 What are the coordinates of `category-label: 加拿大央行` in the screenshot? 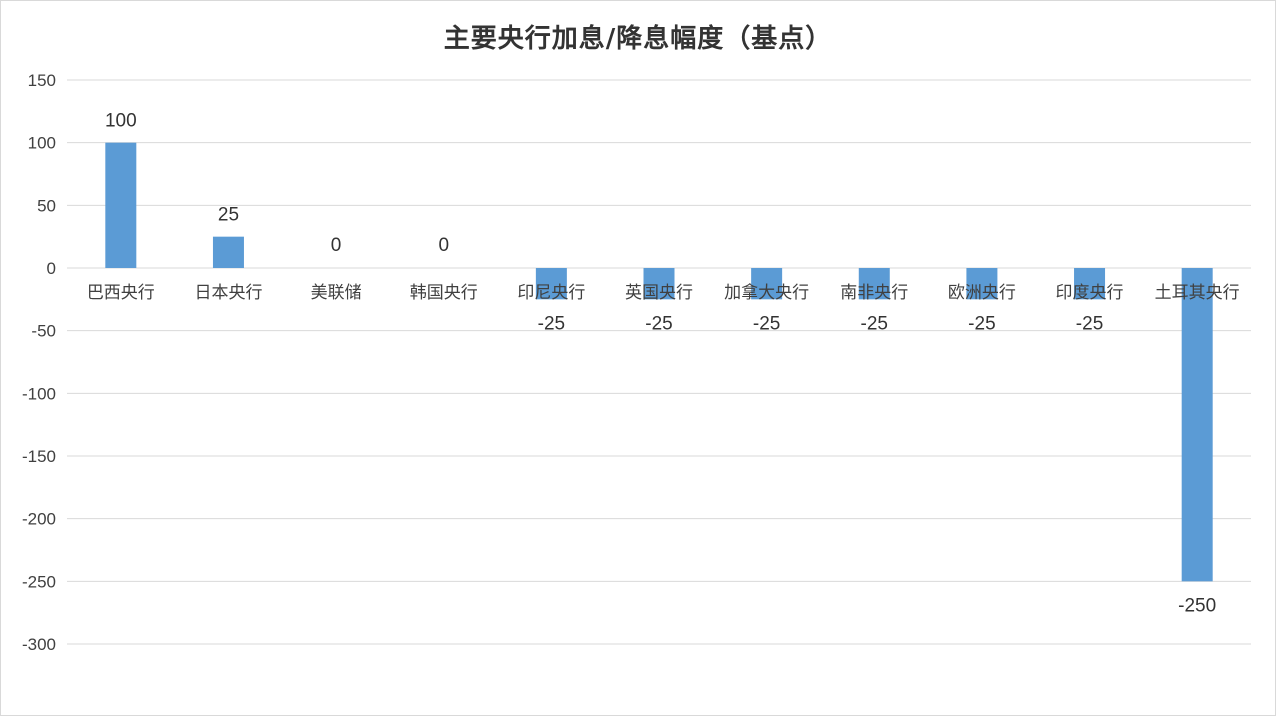 It's located at (766, 292).